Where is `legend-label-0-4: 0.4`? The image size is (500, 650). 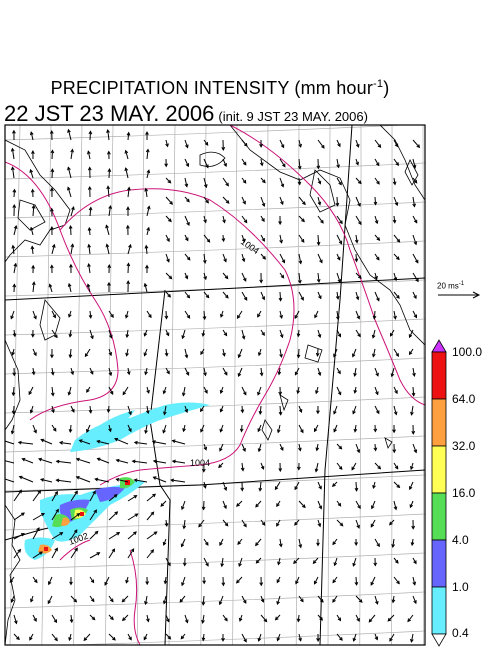
legend-label-0-4: 0.4 is located at coordinates (460, 633).